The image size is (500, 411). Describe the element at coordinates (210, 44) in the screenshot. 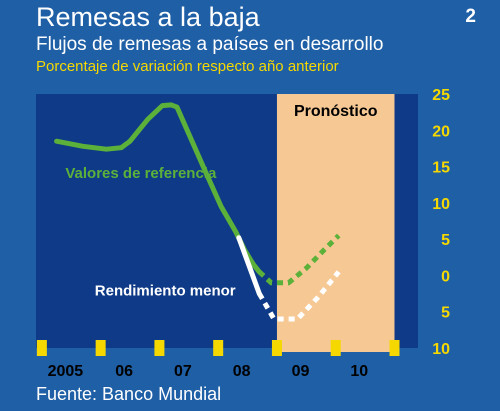

I see `chart-subtitle: Flujos de remesas a países en desarrollo` at that location.